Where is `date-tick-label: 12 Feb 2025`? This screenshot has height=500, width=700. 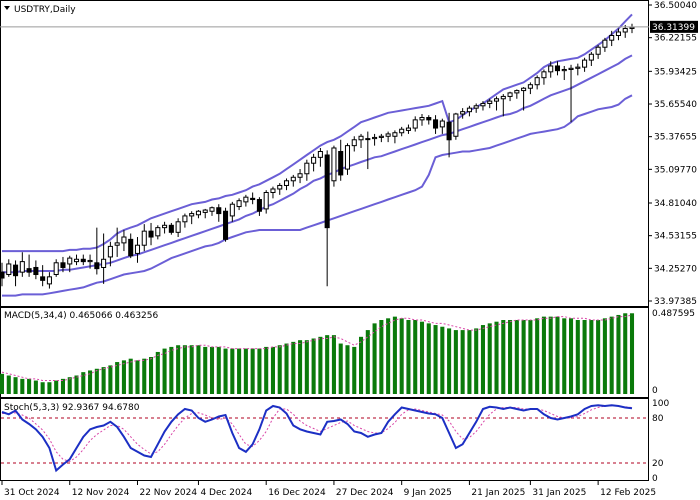 date-tick-label: 12 Feb 2025 is located at coordinates (628, 493).